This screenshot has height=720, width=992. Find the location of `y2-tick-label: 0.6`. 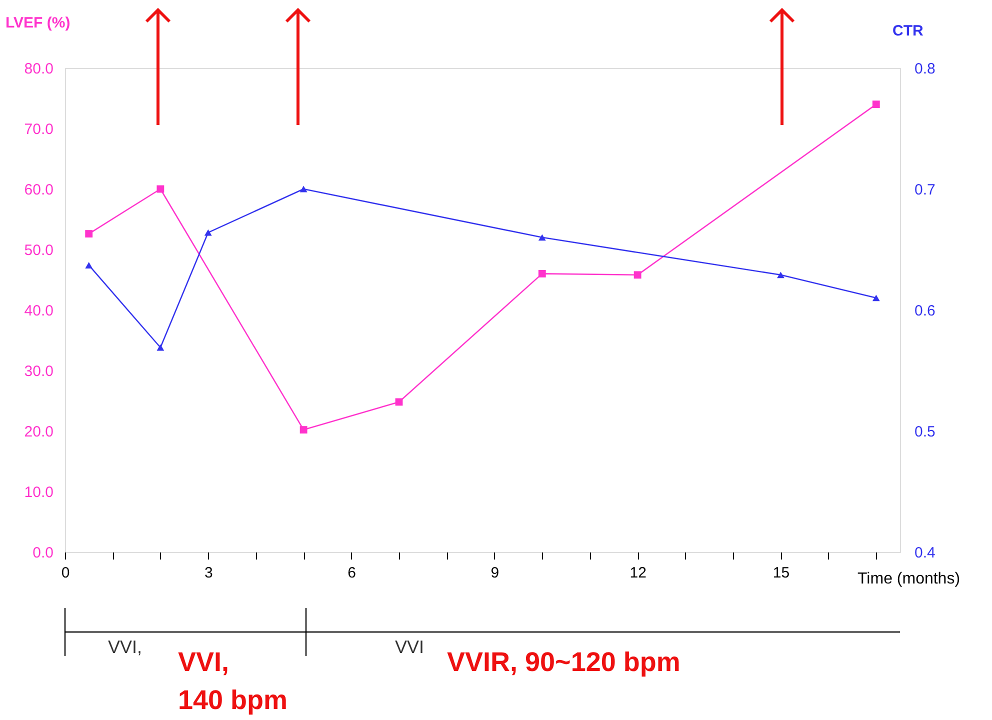

y2-tick-label: 0.6 is located at coordinates (925, 311).